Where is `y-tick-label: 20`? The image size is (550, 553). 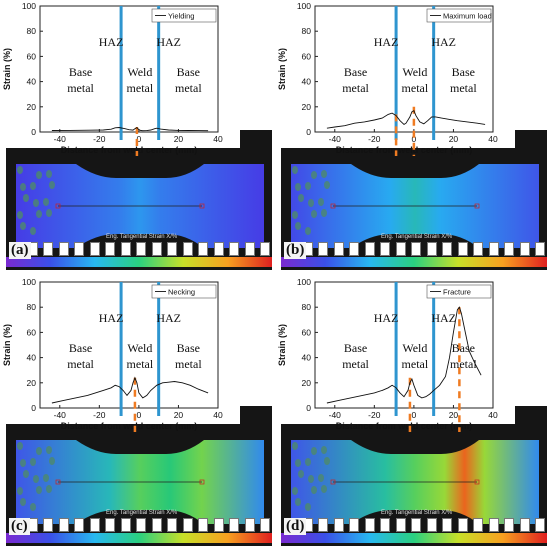 y-tick-label: 20 is located at coordinates (32, 383).